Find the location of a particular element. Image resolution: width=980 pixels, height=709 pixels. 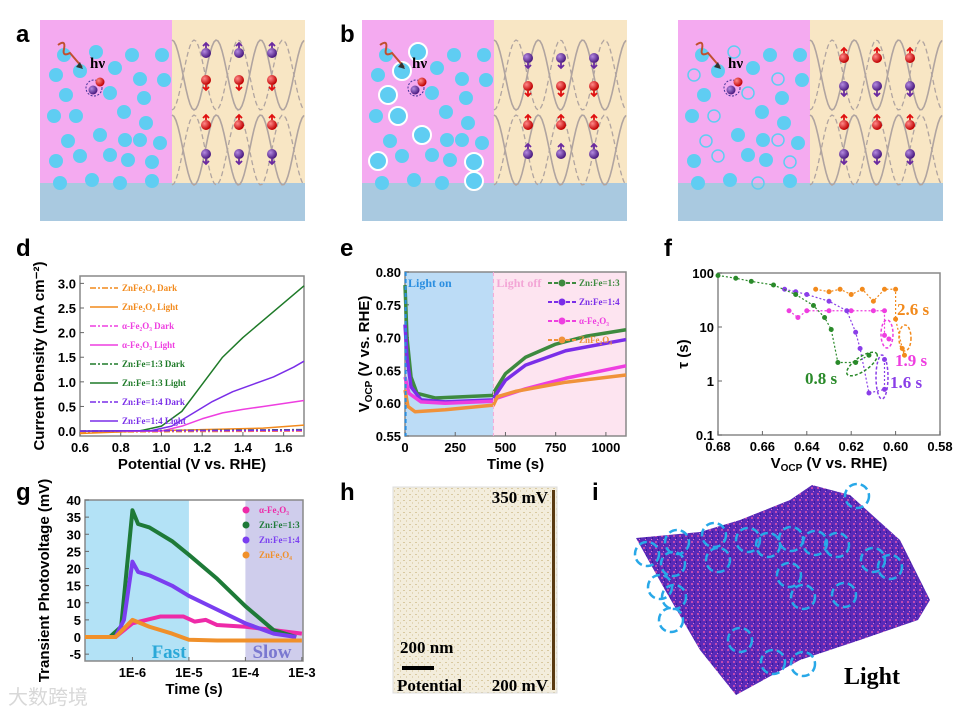

y-tick-label: 0.1 is located at coordinates (705, 435).